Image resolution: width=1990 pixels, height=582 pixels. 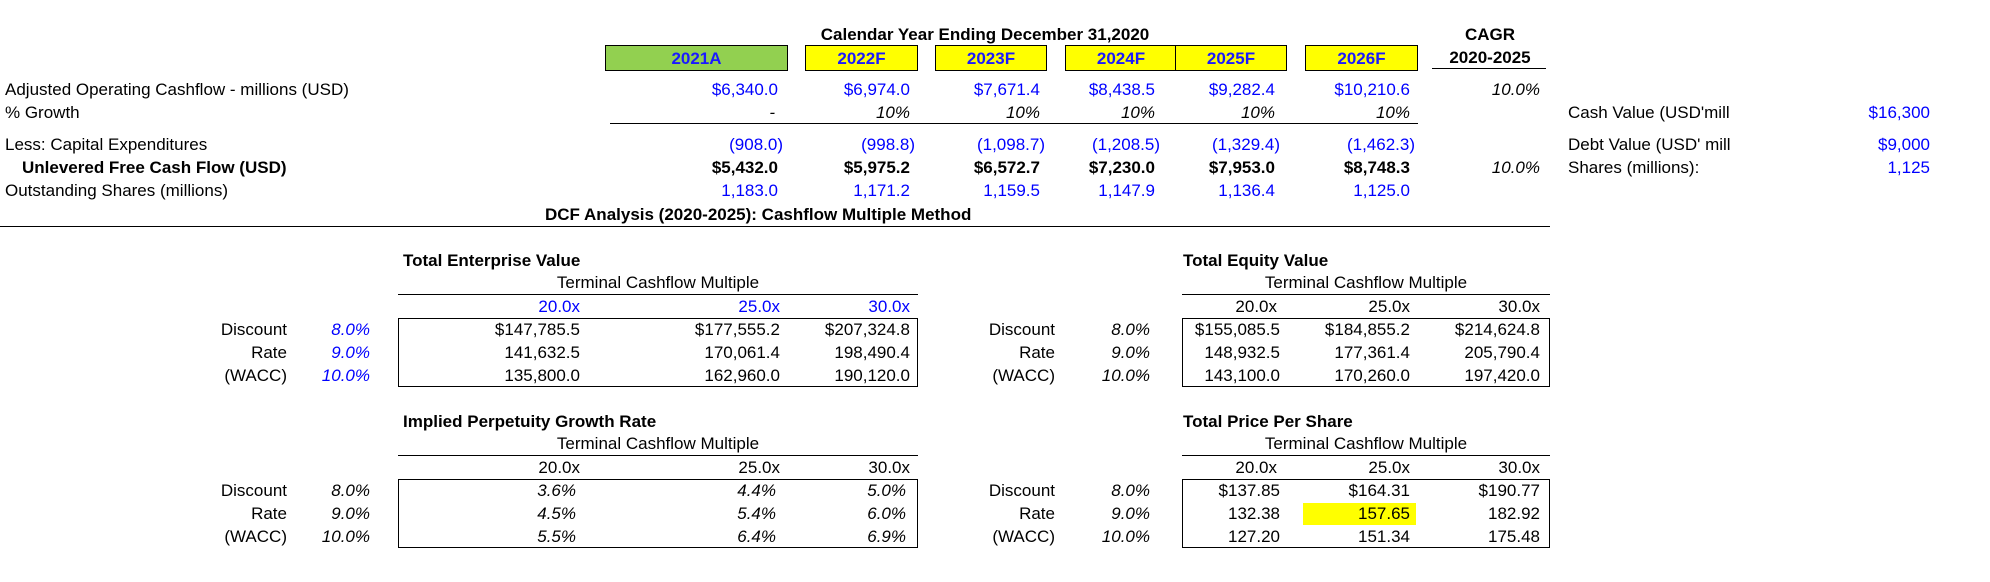 I want to click on side-shares-label: Shares (millions):, so click(x=1634, y=167).